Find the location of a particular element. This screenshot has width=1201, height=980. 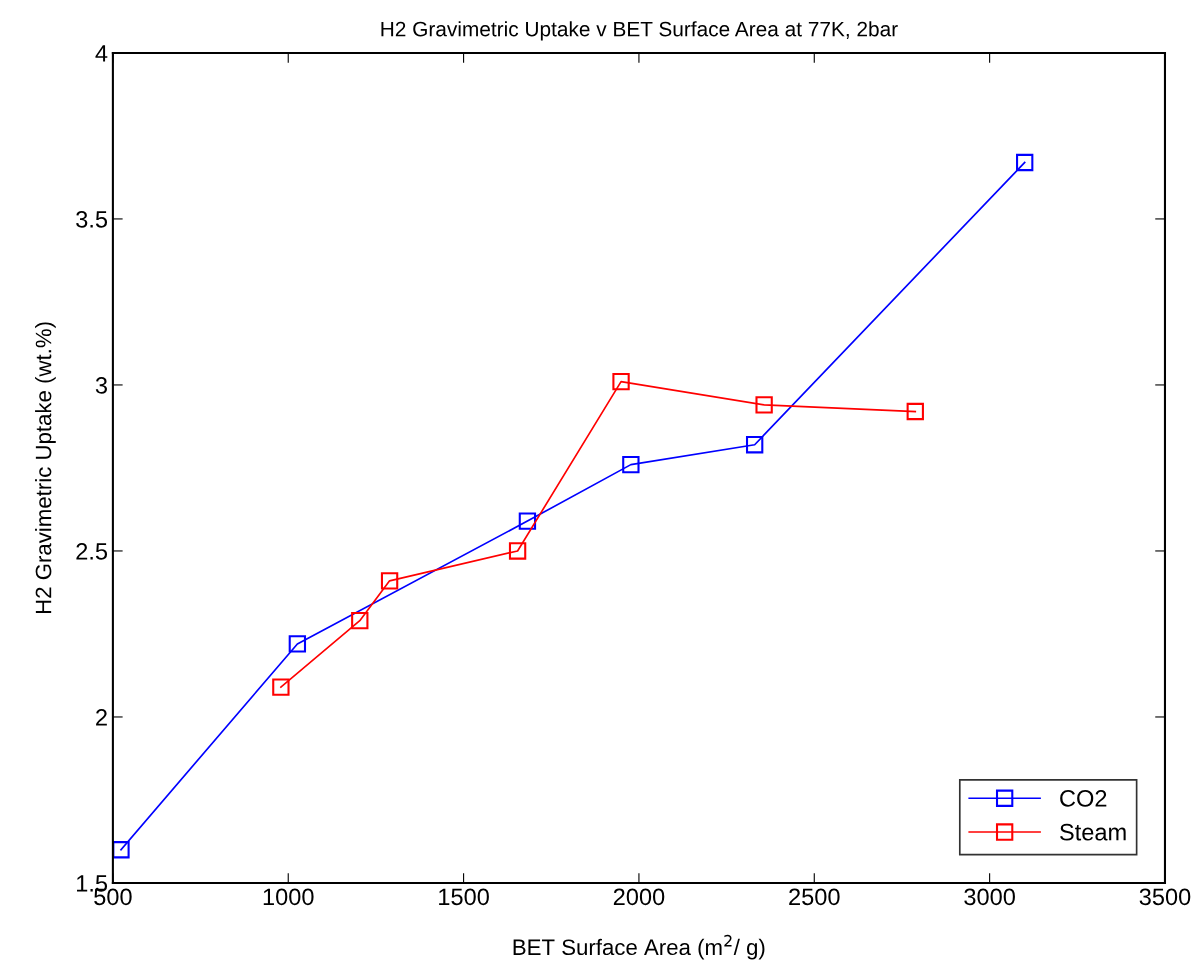

x-tick-label: 2000 is located at coordinates (639, 897).